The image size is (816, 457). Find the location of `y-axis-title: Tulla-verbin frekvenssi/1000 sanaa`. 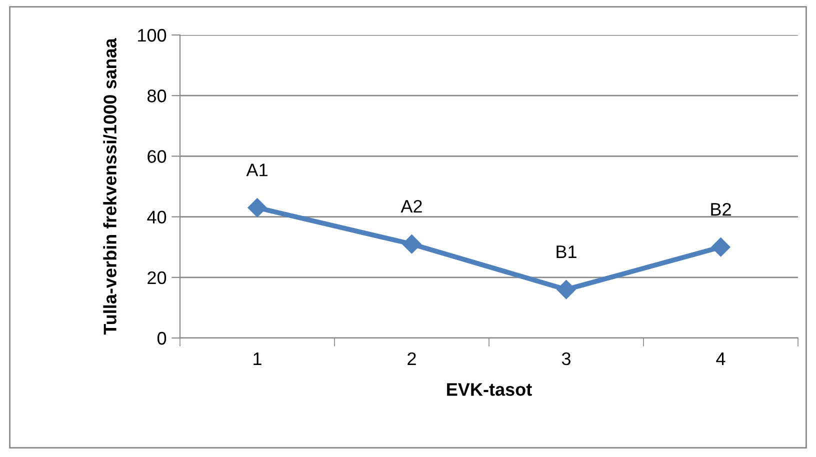

y-axis-title: Tulla-verbin frekvenssi/1000 sanaa is located at coordinates (110, 186).